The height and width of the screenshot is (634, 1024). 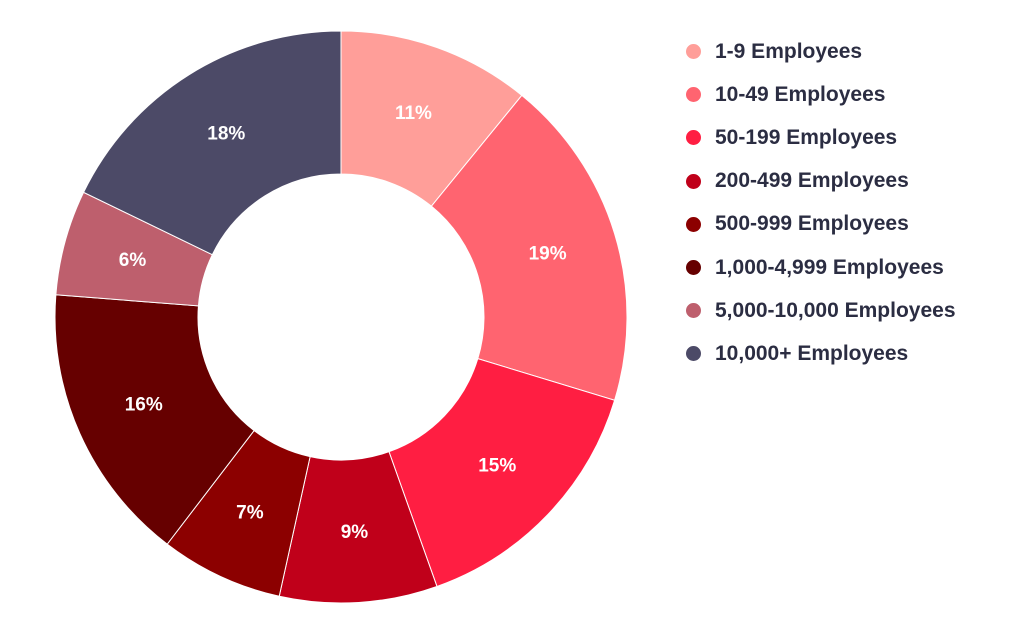 I want to click on legend-label: 1,000-4,999 Employees, so click(x=829, y=267).